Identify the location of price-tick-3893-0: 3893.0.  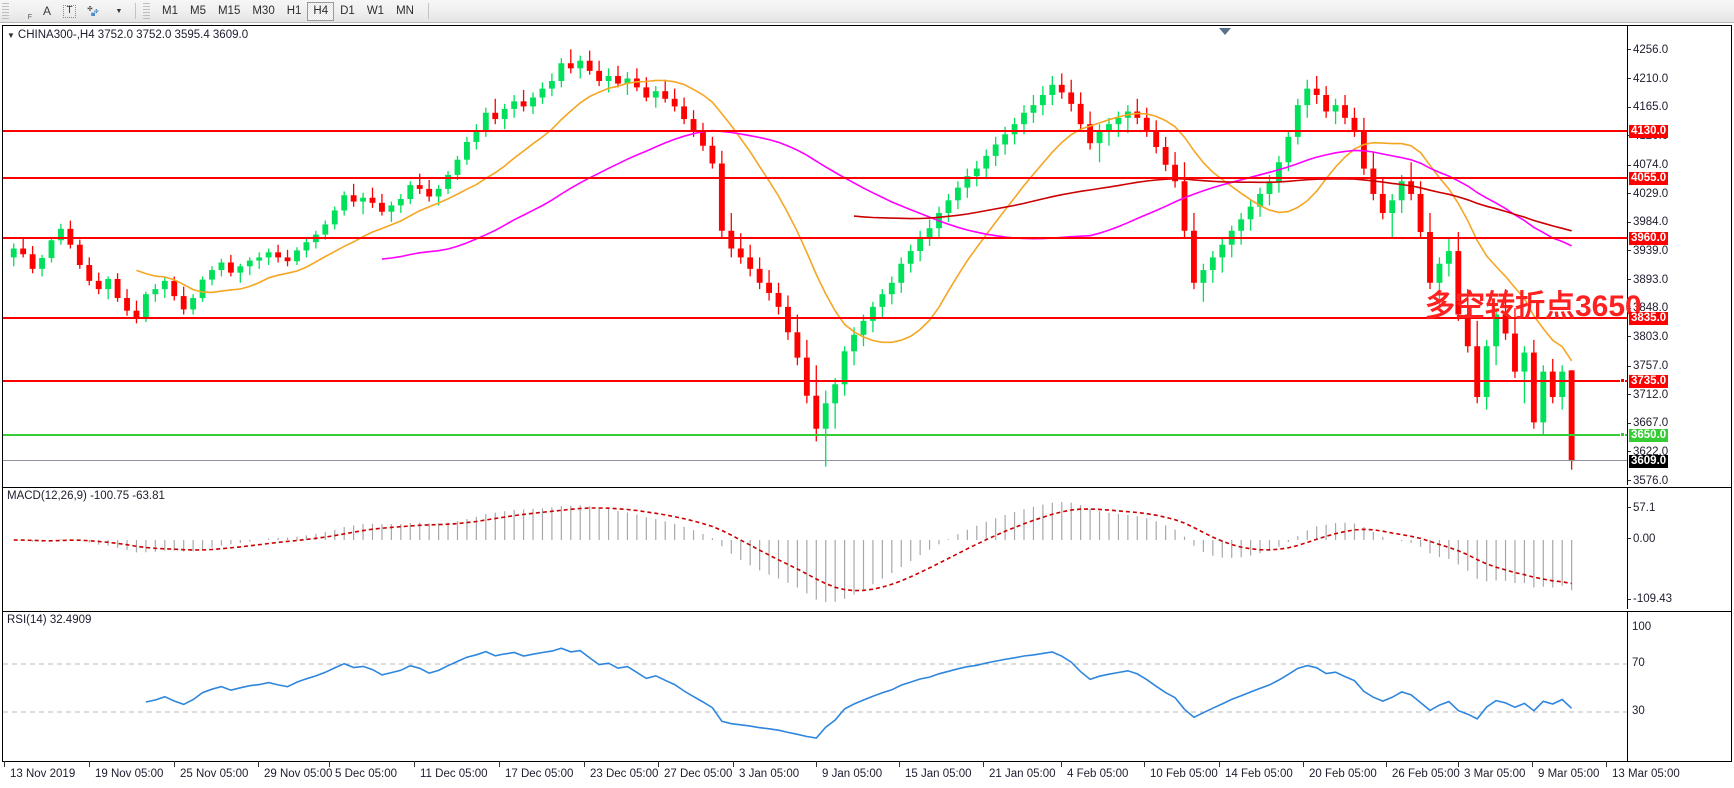
(1648, 280).